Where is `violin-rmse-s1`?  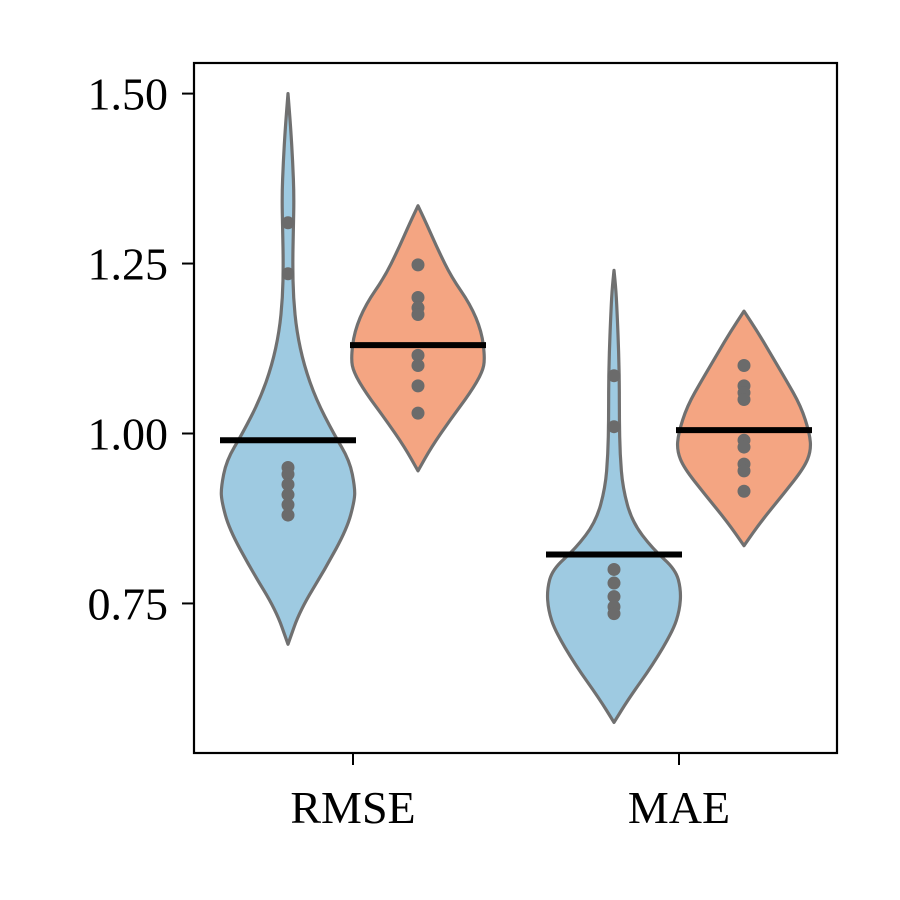 violin-rmse-s1 is located at coordinates (288, 368).